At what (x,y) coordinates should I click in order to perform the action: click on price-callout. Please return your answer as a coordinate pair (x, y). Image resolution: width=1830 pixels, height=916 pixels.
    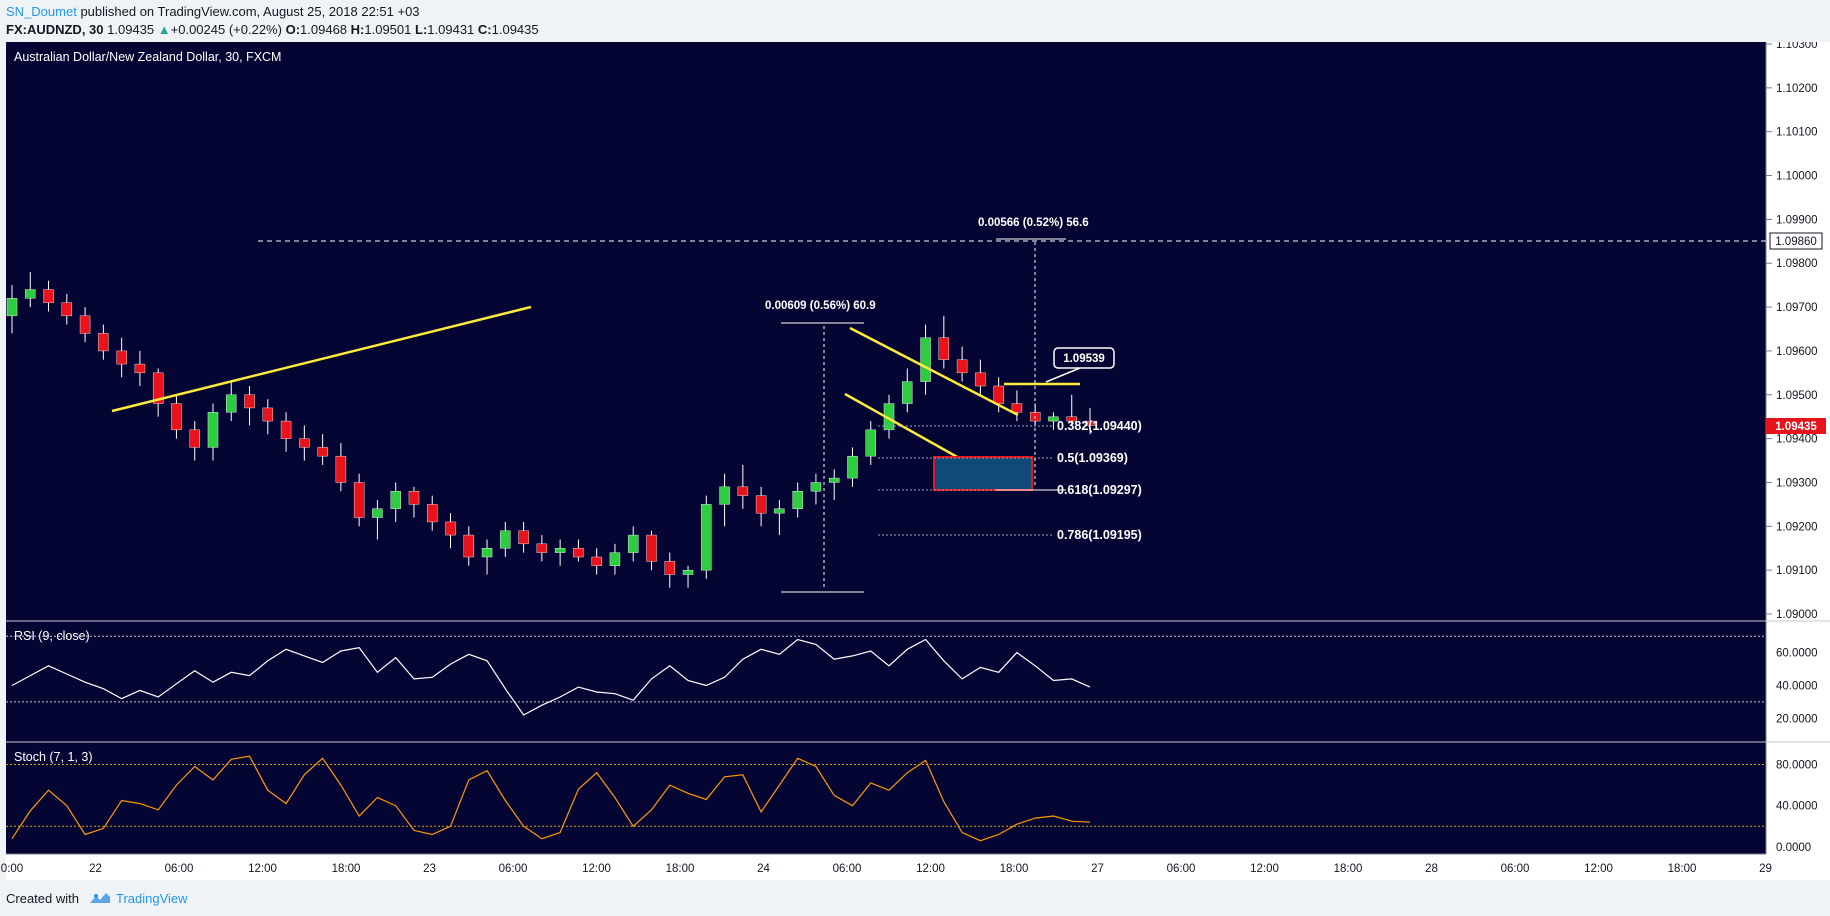
    Looking at the image, I should click on (1084, 358).